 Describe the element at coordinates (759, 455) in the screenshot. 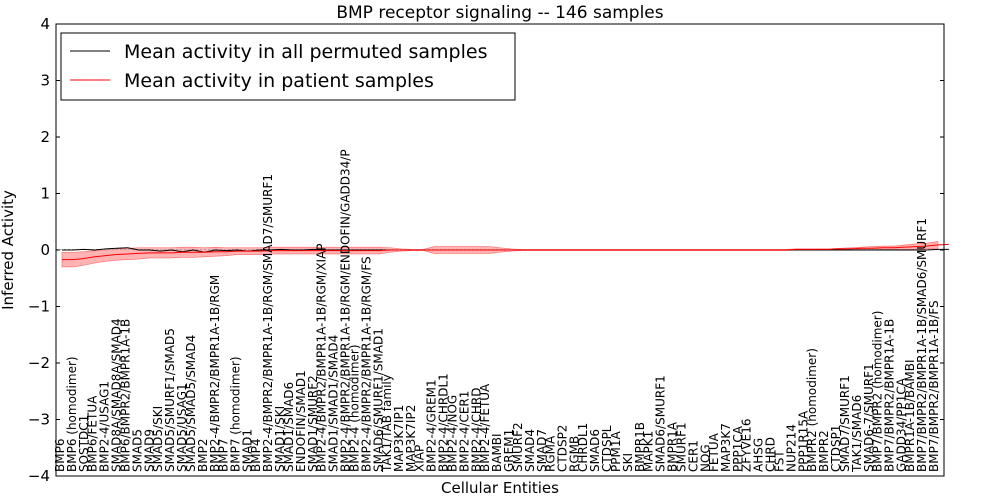

I see `x-tick-label: AHSG` at that location.